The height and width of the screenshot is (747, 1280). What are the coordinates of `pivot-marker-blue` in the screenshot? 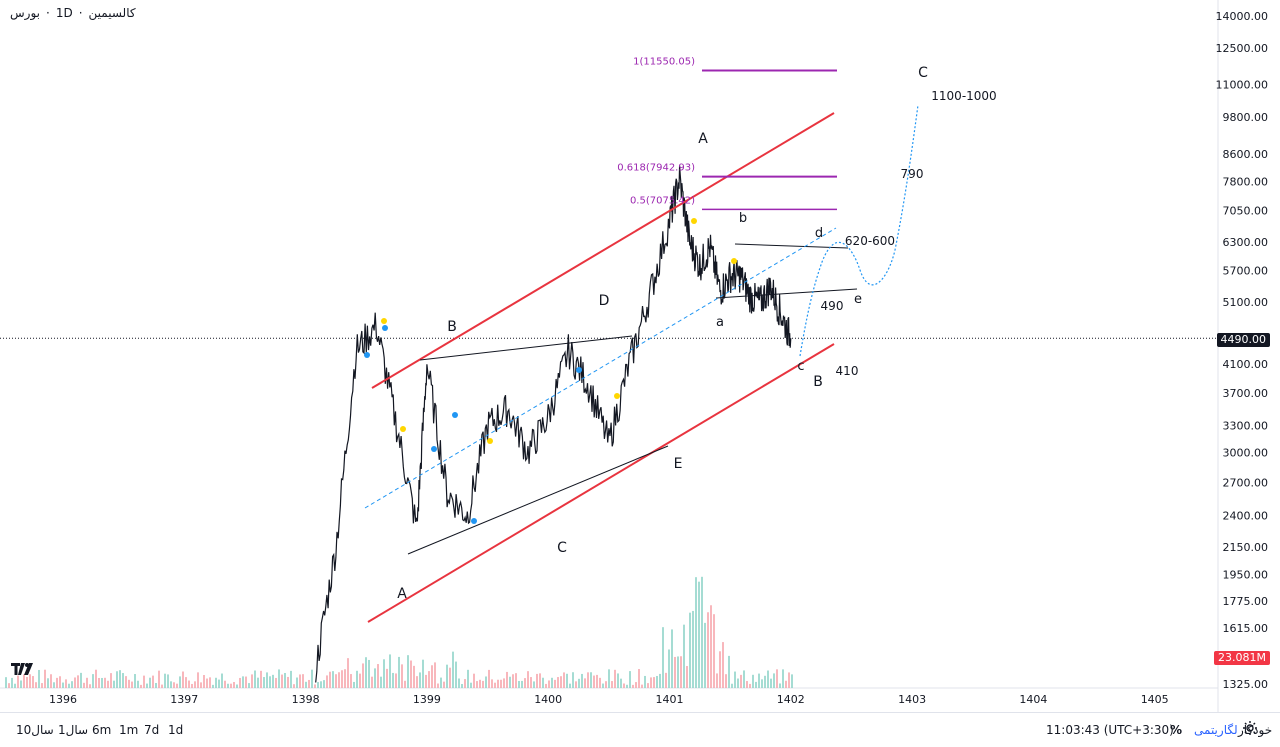 It's located at (474, 521).